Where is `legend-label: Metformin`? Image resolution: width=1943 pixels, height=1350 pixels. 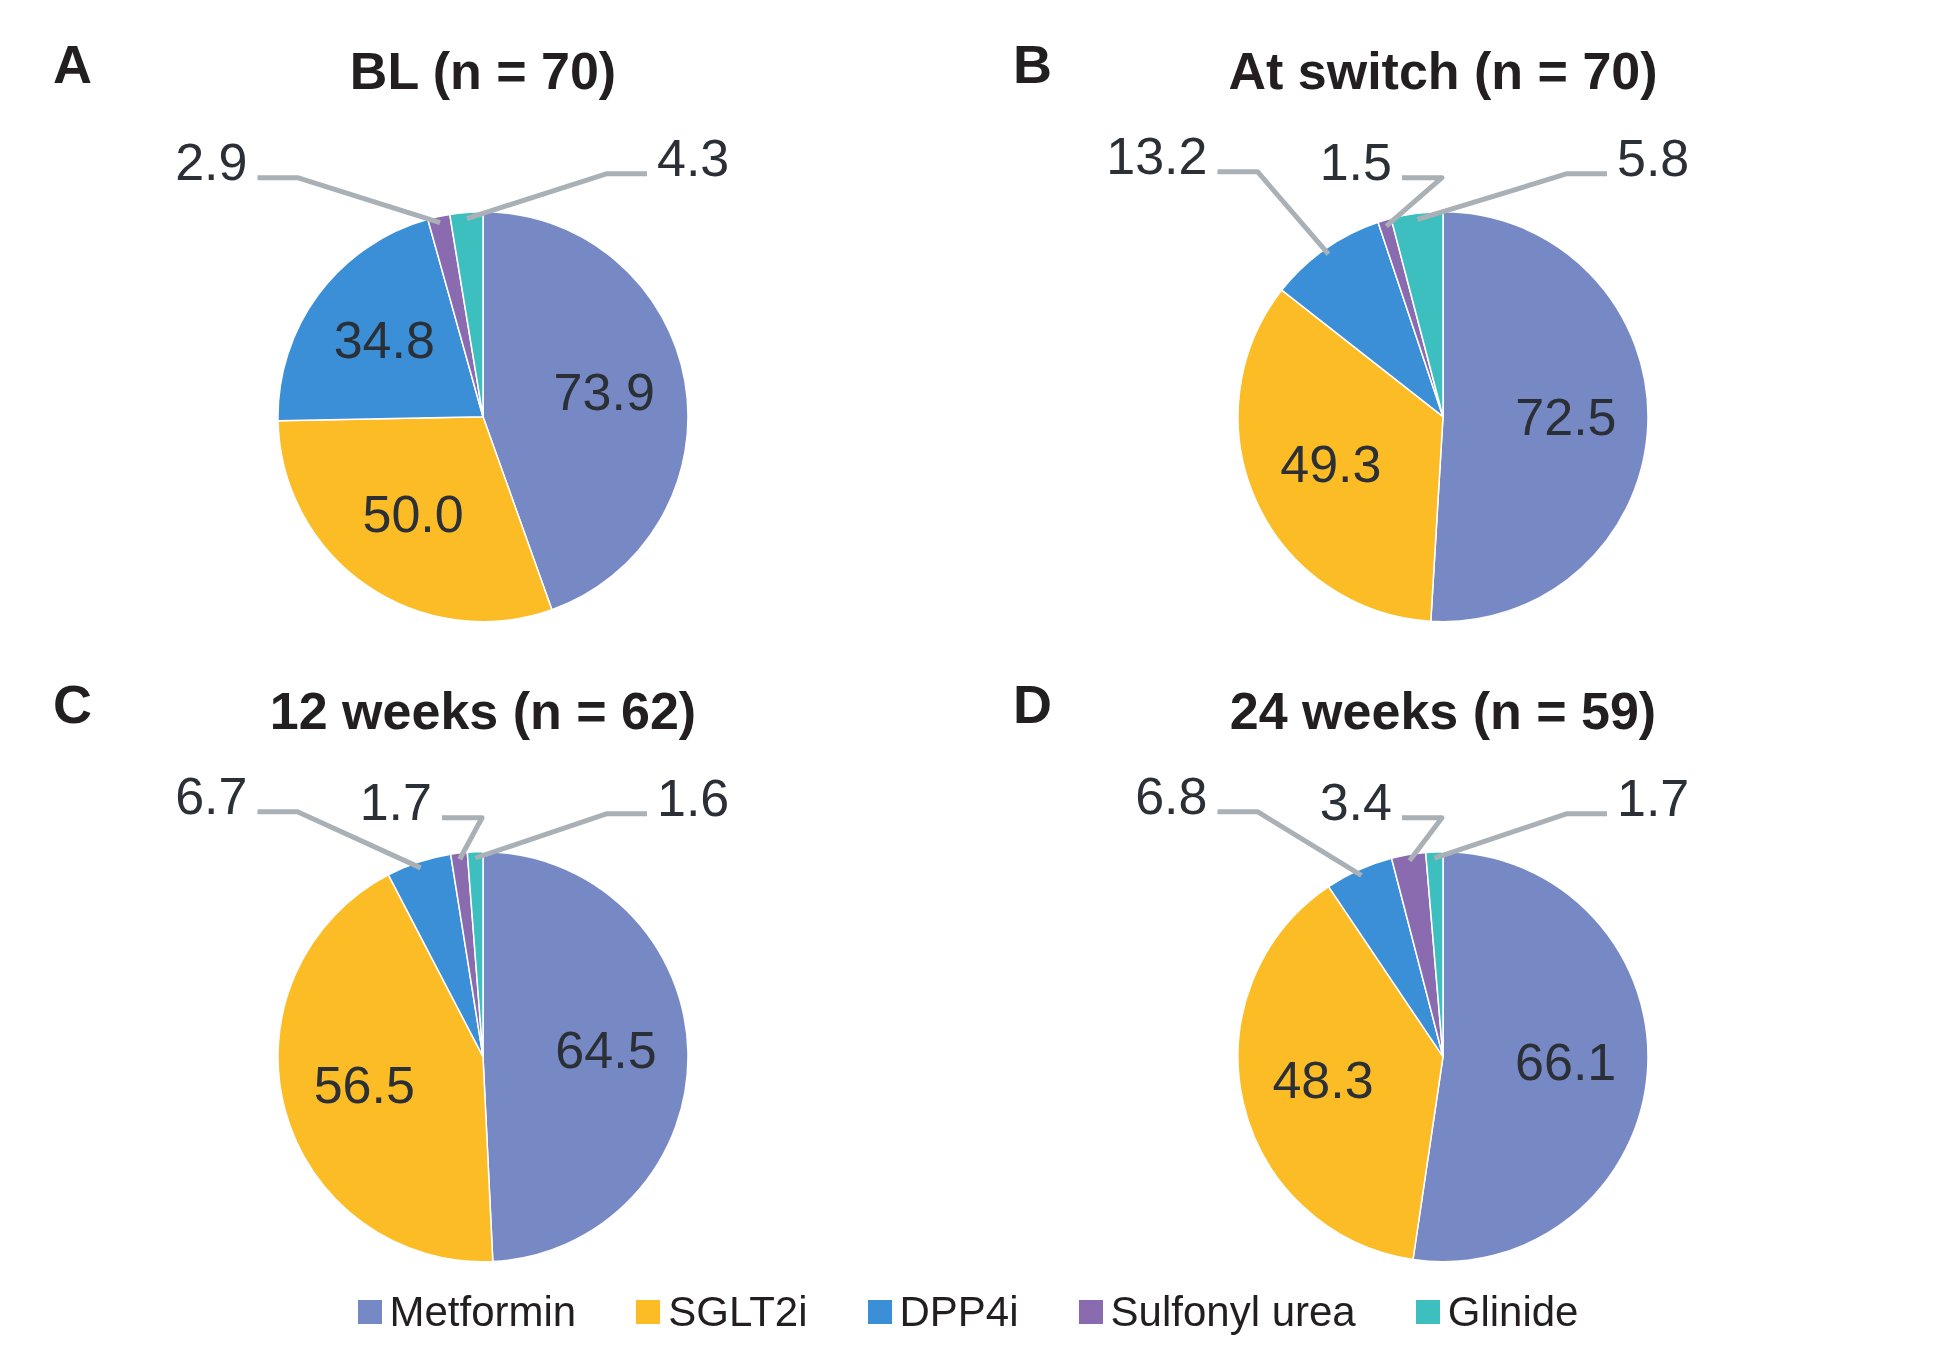
legend-label: Metformin is located at coordinates (483, 1312).